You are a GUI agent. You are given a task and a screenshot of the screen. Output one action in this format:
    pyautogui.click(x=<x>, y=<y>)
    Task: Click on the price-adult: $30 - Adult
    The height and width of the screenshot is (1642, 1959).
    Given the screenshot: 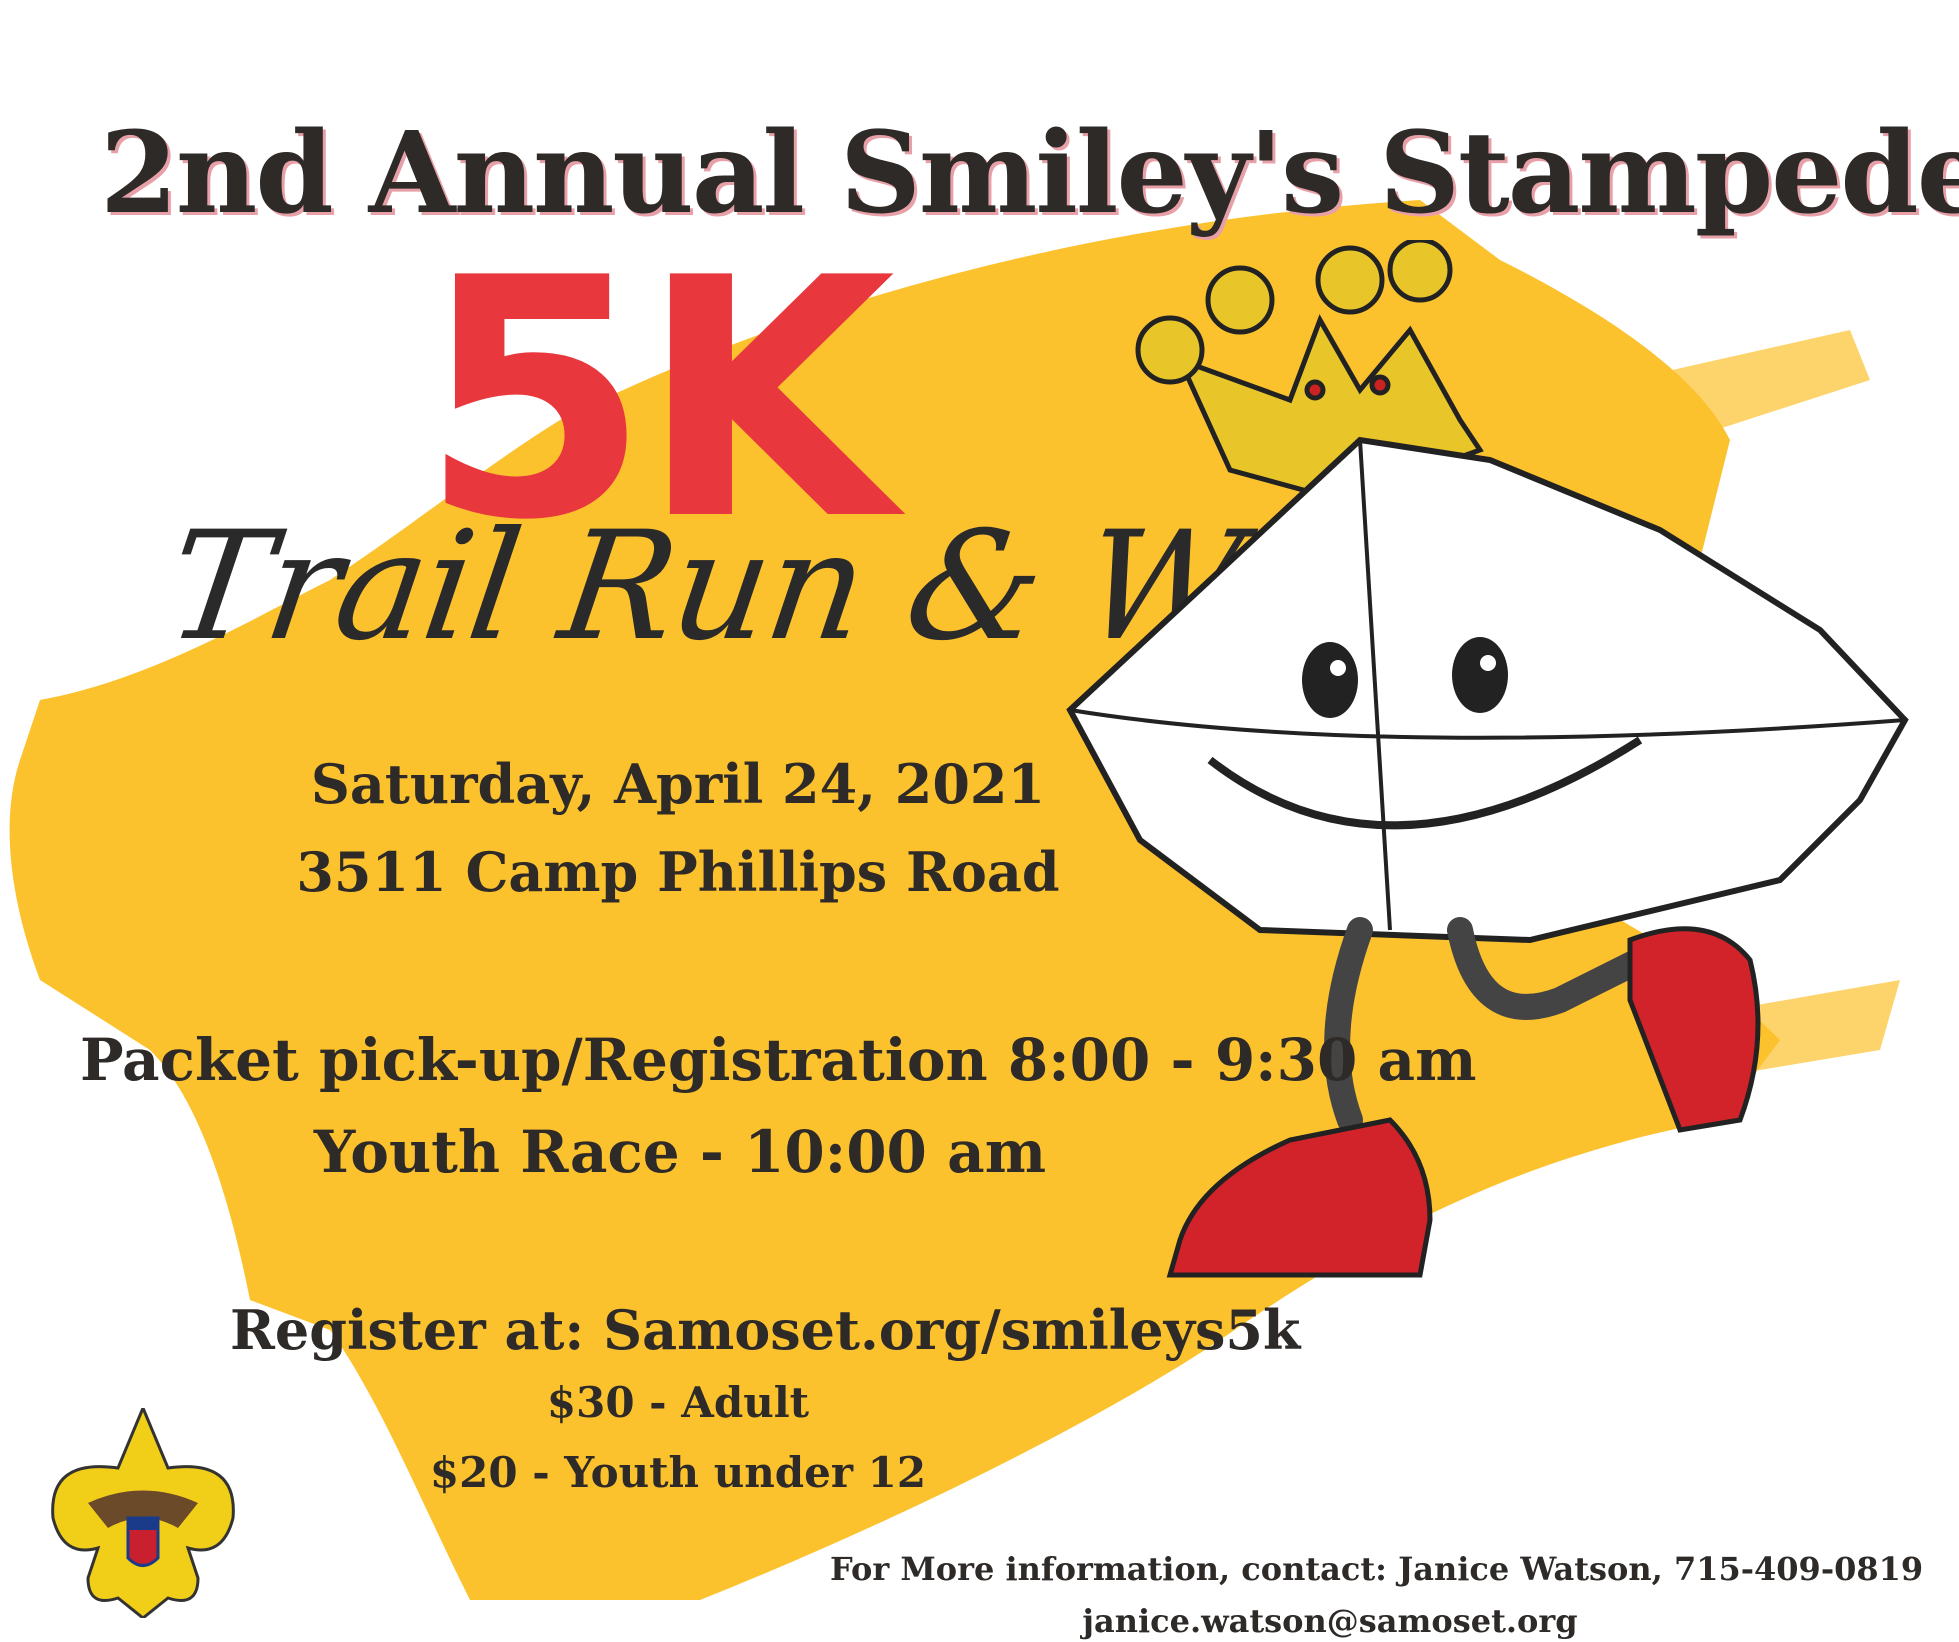 What is the action you would take?
    pyautogui.click(x=678, y=1402)
    